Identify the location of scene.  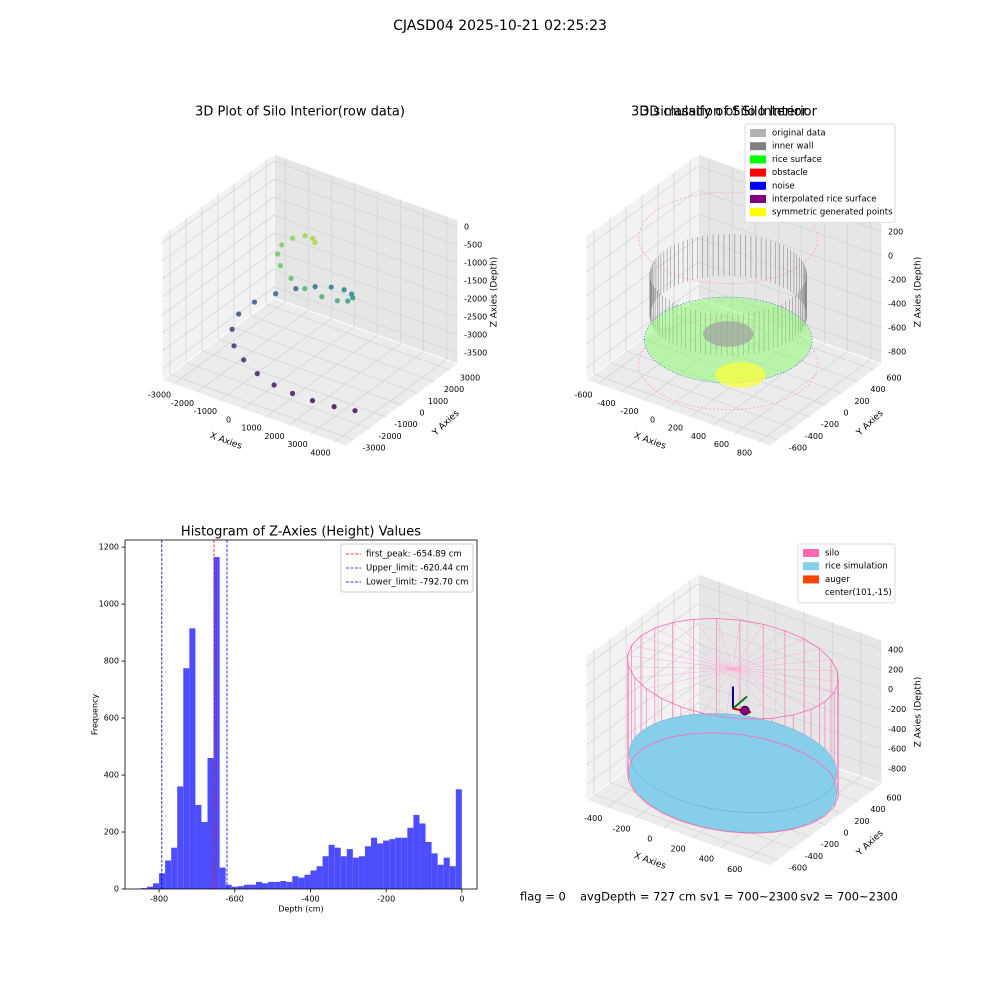
(728, 301).